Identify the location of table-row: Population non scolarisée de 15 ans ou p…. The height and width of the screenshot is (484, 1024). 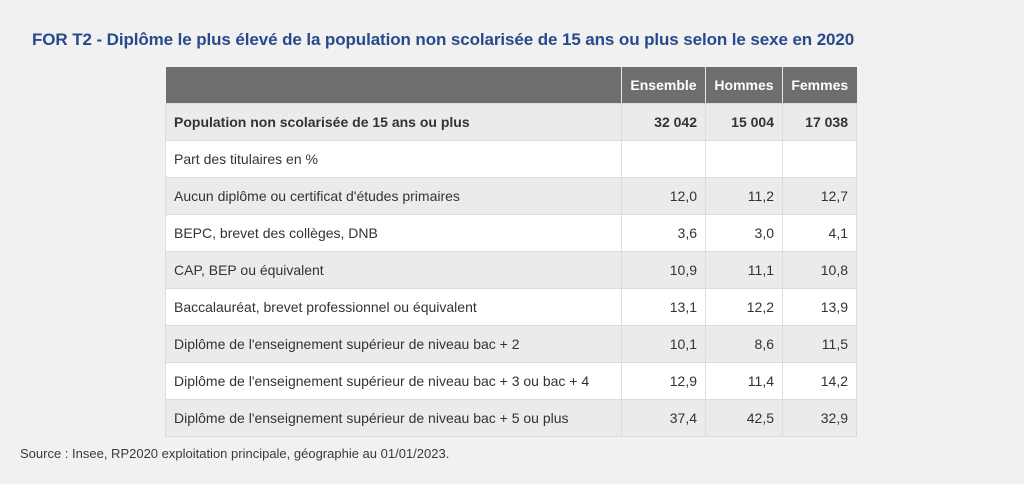
(511, 122).